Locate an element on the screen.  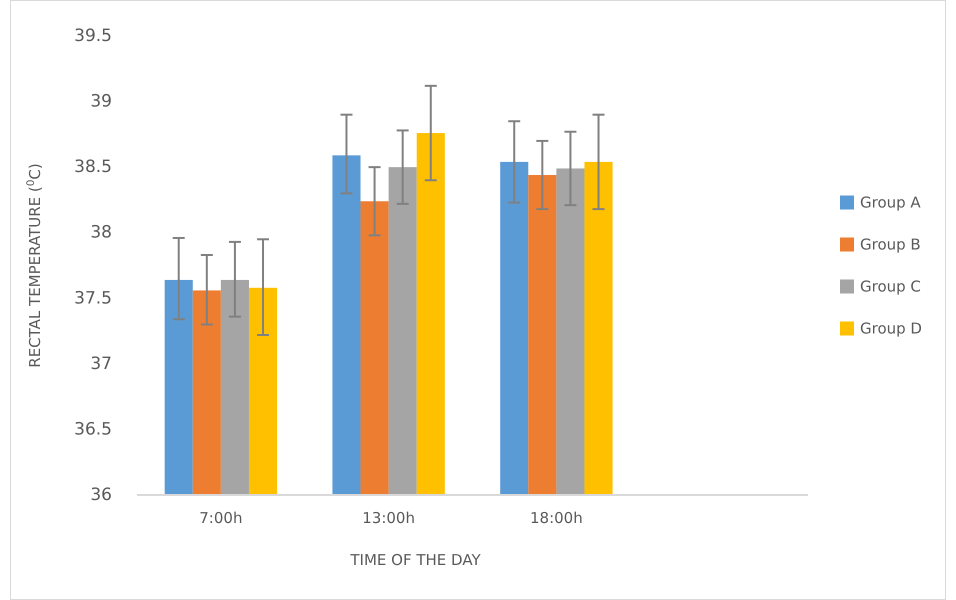
y-tick-label: 38.5 is located at coordinates (93, 167).